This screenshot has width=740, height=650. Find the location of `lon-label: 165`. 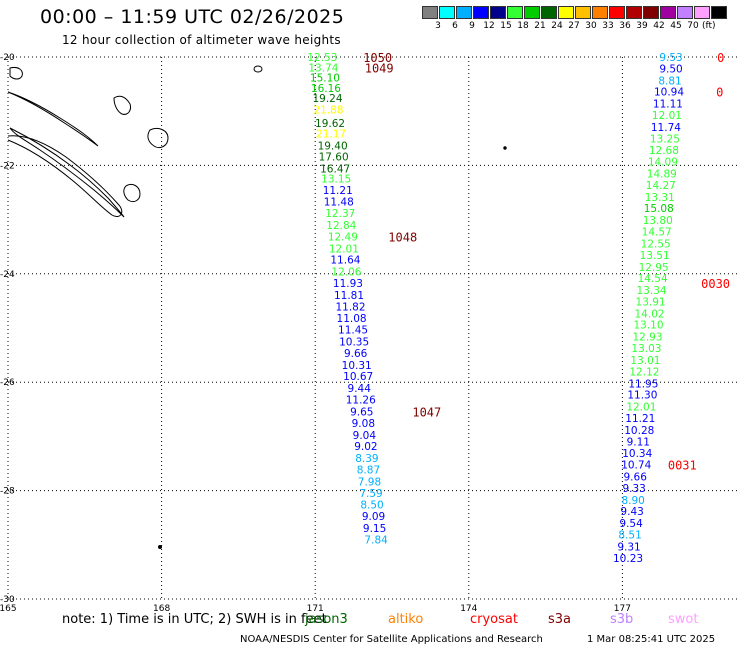

lon-label: 165 is located at coordinates (8, 609).